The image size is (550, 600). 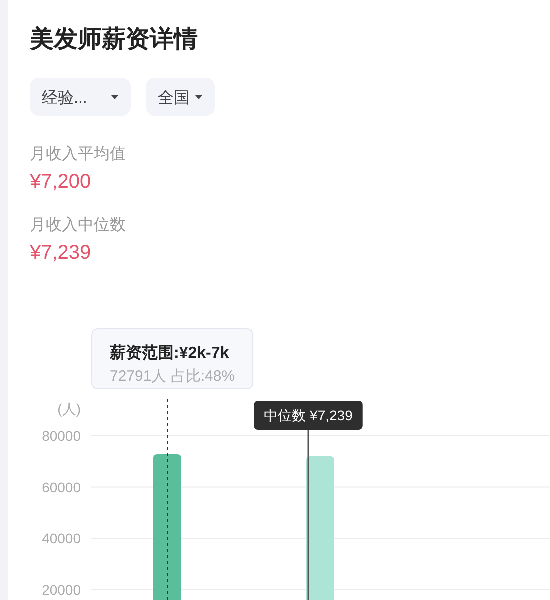 I want to click on y-tick-label: 40000, so click(x=62, y=538).